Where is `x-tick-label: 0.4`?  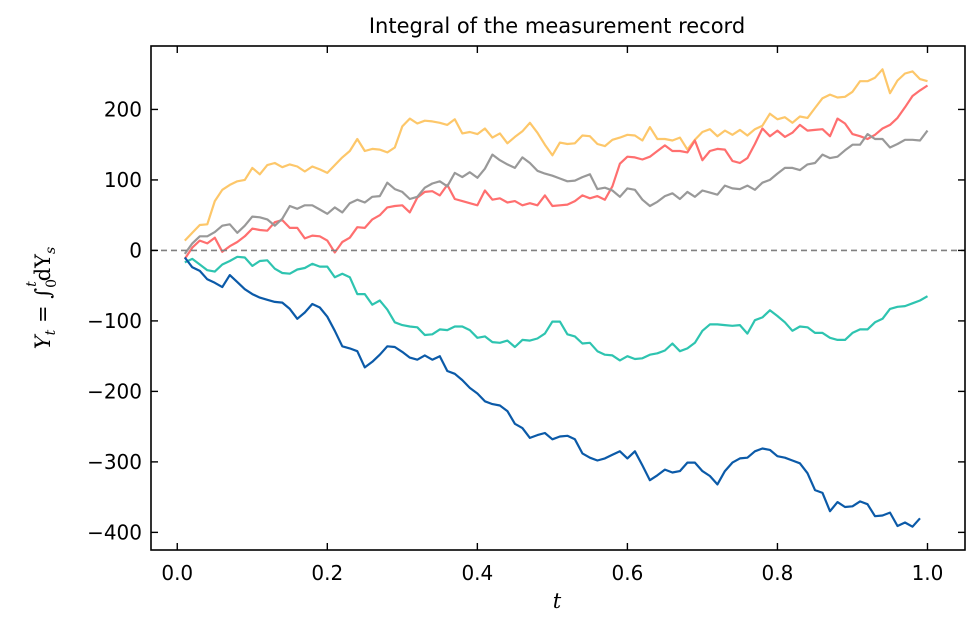 x-tick-label: 0.4 is located at coordinates (477, 573).